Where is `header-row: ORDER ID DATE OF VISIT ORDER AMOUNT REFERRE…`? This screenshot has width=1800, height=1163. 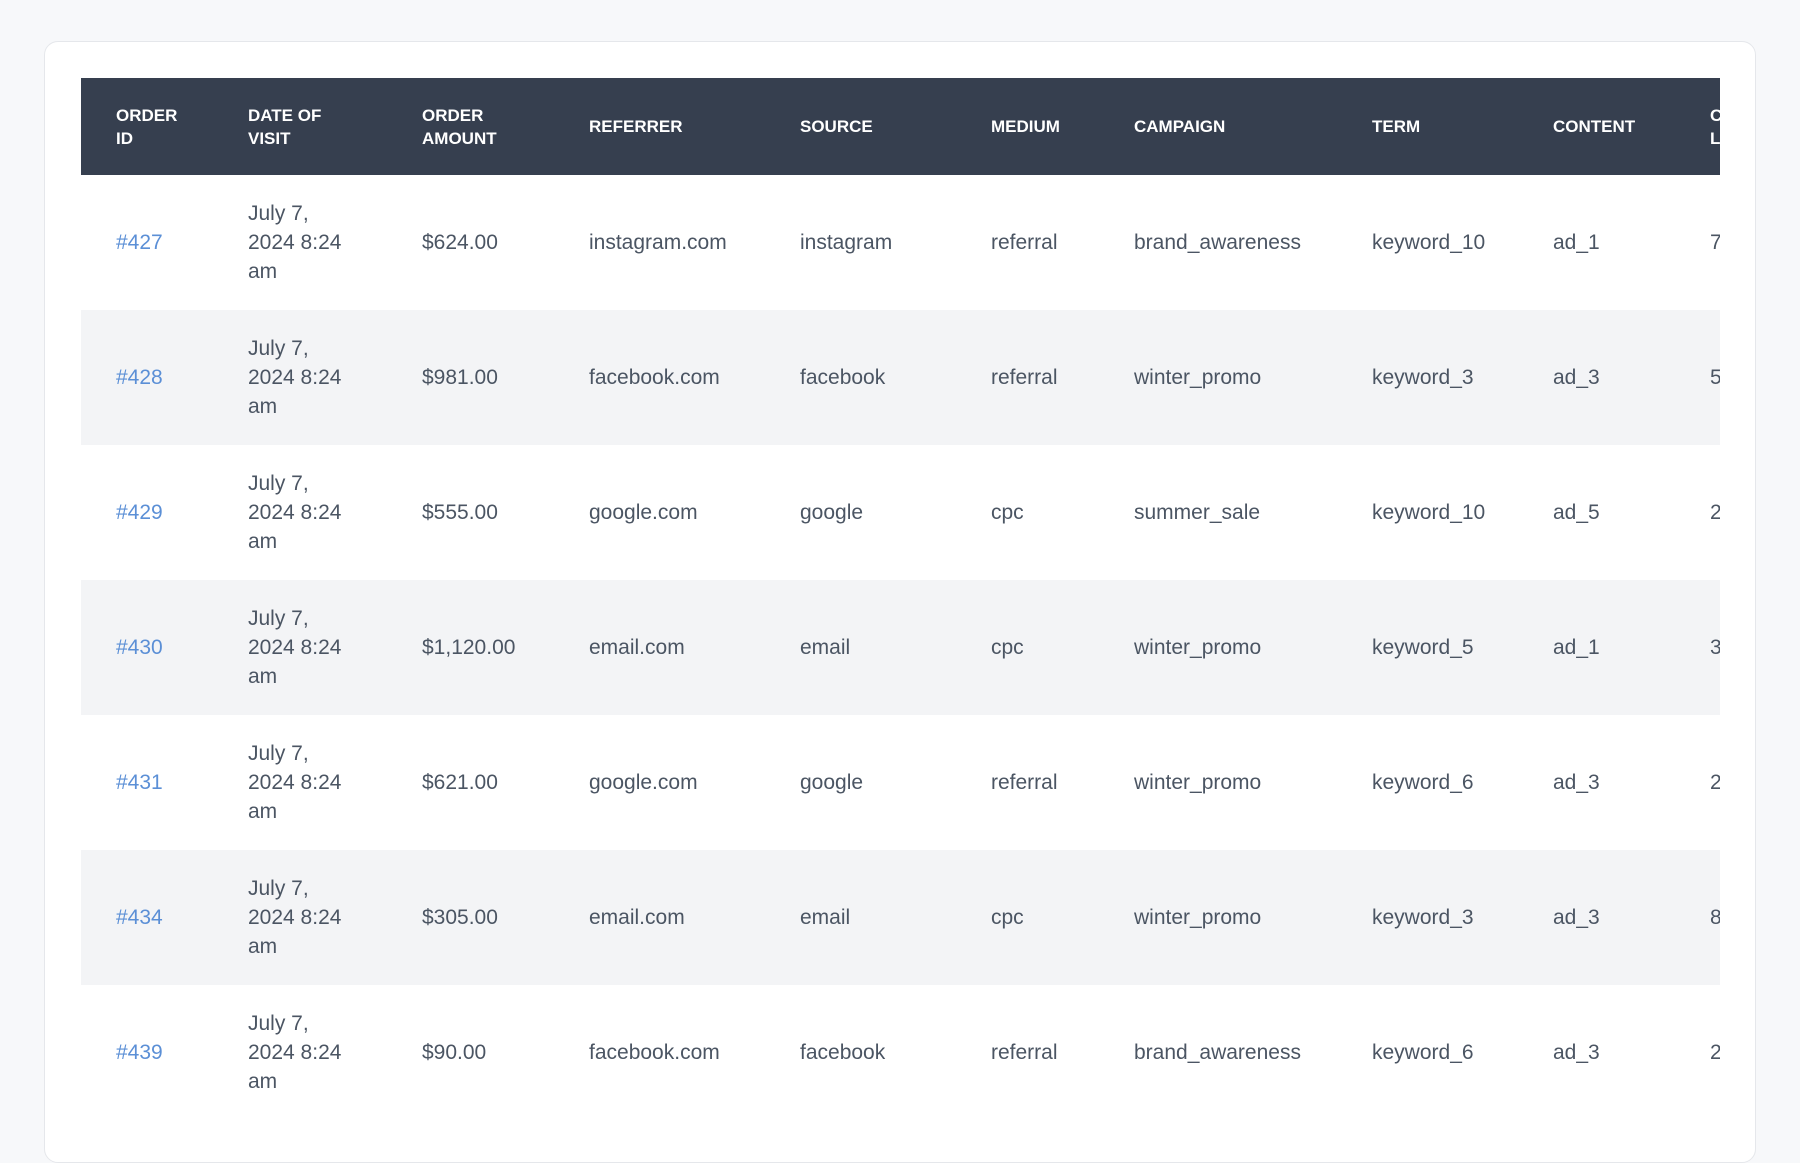 header-row: ORDER ID DATE OF VISIT ORDER AMOUNT REFERRE… is located at coordinates (900, 126).